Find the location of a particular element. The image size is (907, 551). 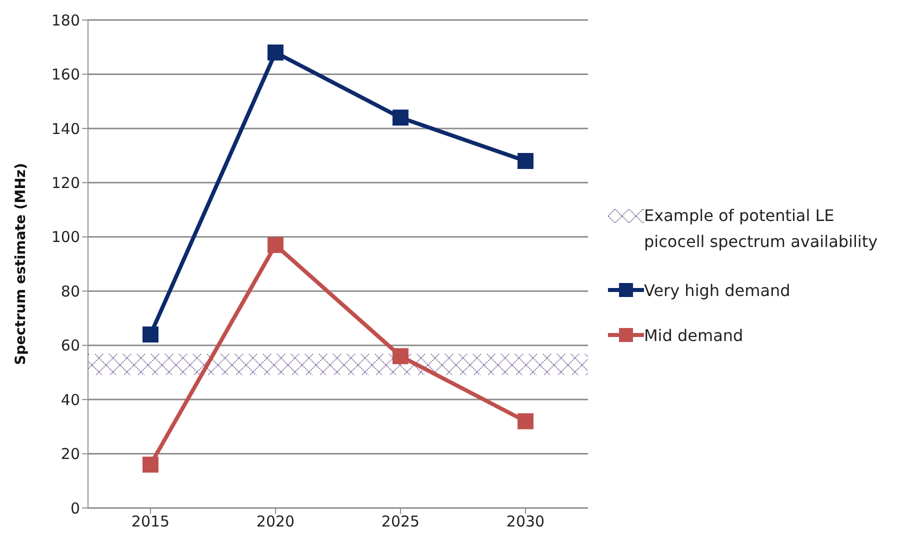

y-tick-label: 180 is located at coordinates (65, 20).